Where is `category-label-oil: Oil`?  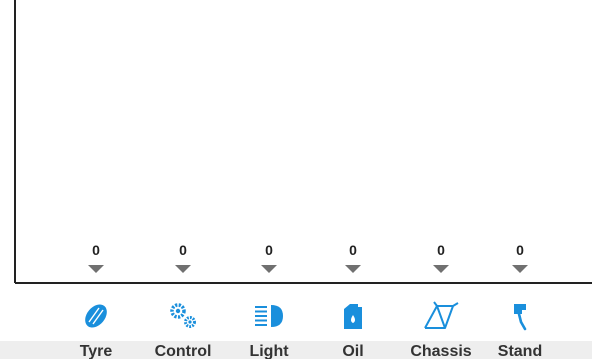
category-label-oil: Oil is located at coordinates (352, 351).